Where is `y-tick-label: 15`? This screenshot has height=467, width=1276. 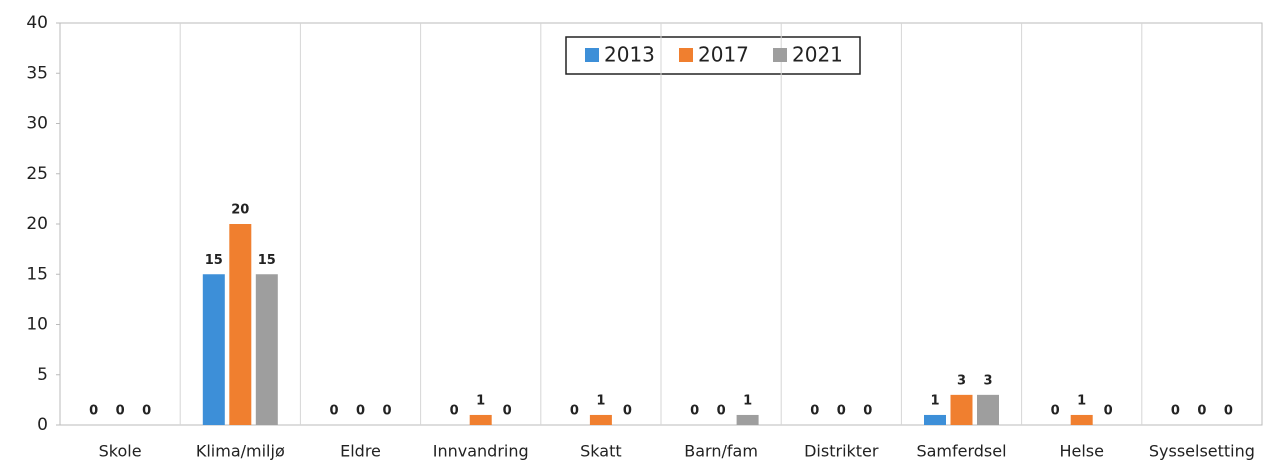 y-tick-label: 15 is located at coordinates (37, 274).